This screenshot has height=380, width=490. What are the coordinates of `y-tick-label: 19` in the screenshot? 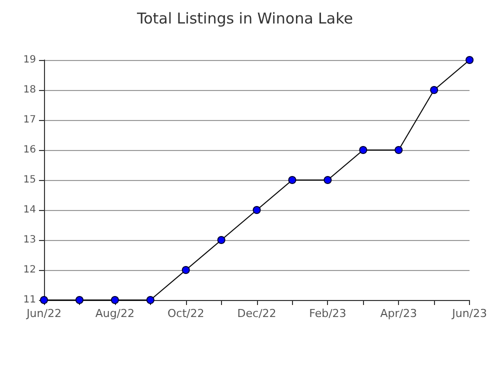 It's located at (29, 60).